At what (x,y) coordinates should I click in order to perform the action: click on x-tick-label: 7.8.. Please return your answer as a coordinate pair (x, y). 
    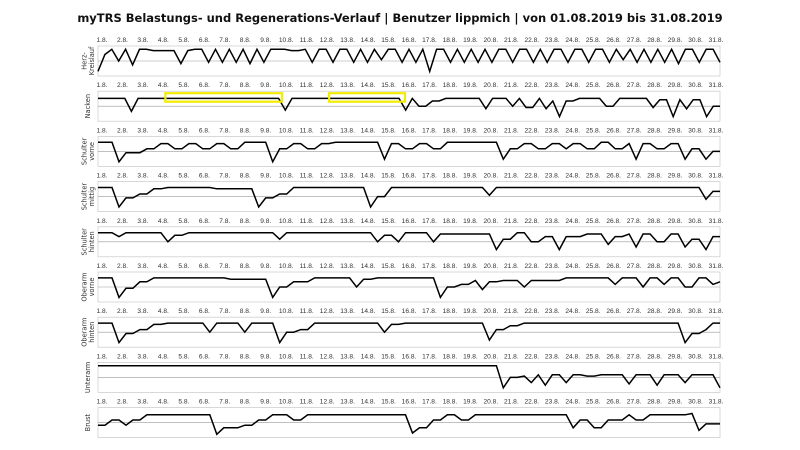
    Looking at the image, I should click on (224, 402).